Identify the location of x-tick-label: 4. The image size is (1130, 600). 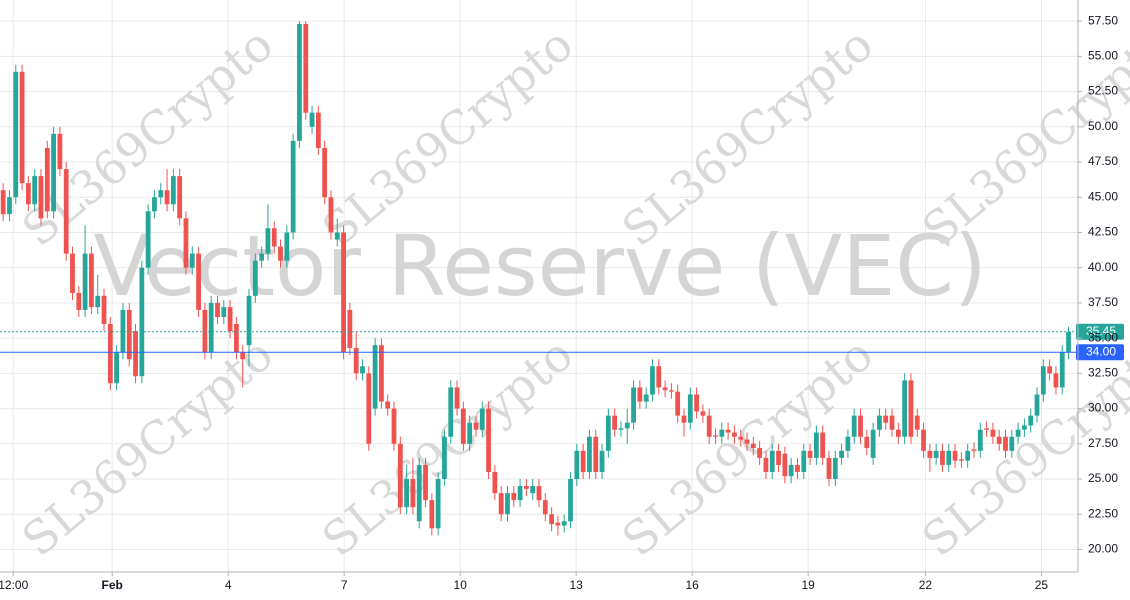
(228, 585).